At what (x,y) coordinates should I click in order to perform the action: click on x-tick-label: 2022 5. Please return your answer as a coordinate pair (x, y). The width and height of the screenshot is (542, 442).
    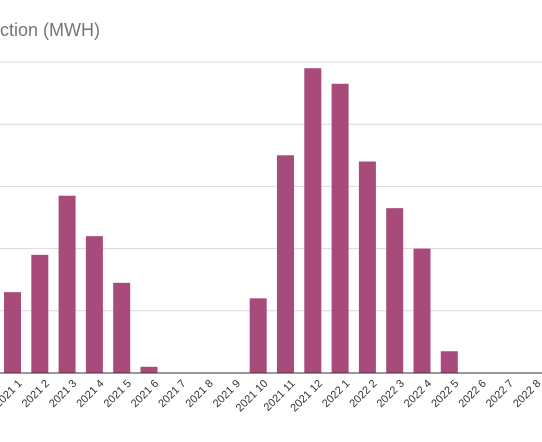
    Looking at the image, I should click on (445, 394).